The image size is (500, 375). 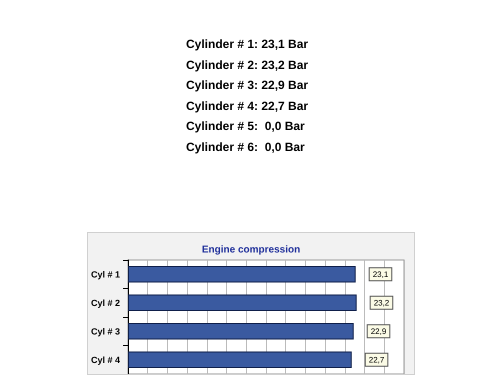 What do you see at coordinates (382, 303) in the screenshot?
I see `data-label: 23,2` at bounding box center [382, 303].